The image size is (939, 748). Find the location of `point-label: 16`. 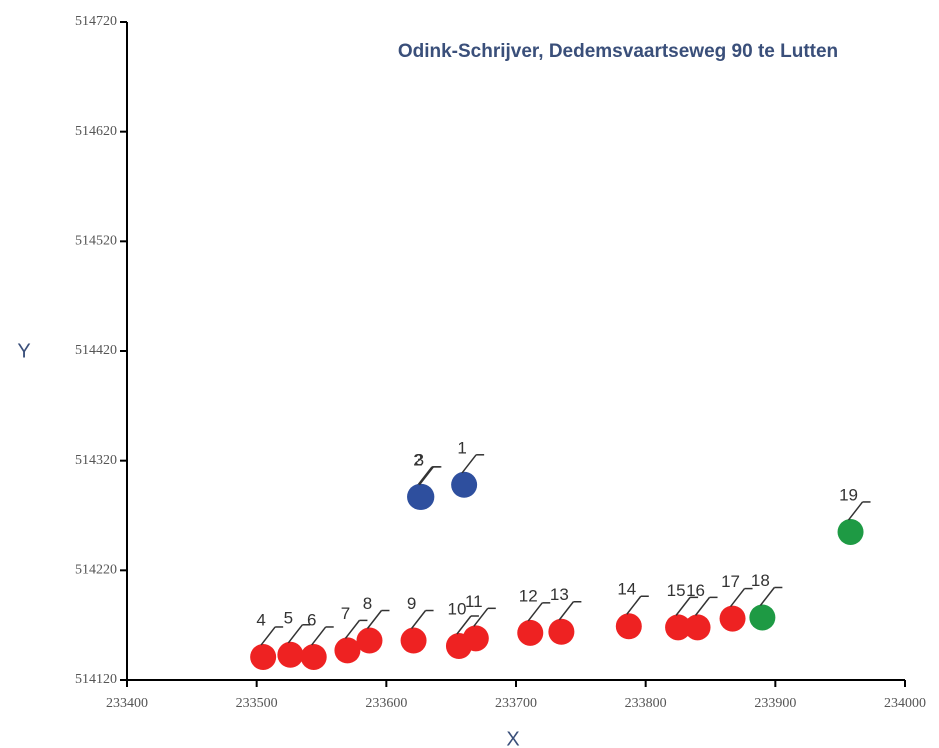

point-label: 16 is located at coordinates (695, 590).